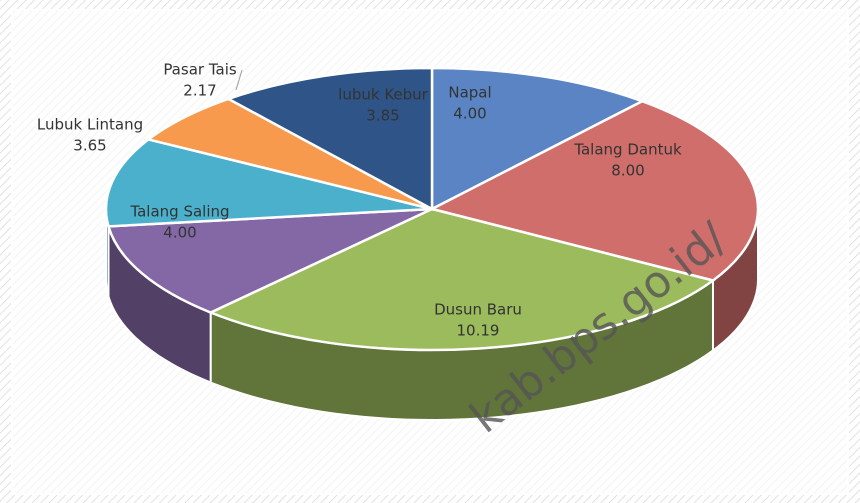 The width and height of the screenshot is (860, 503). I want to click on slice-label: Talang Dantuk, so click(627, 150).